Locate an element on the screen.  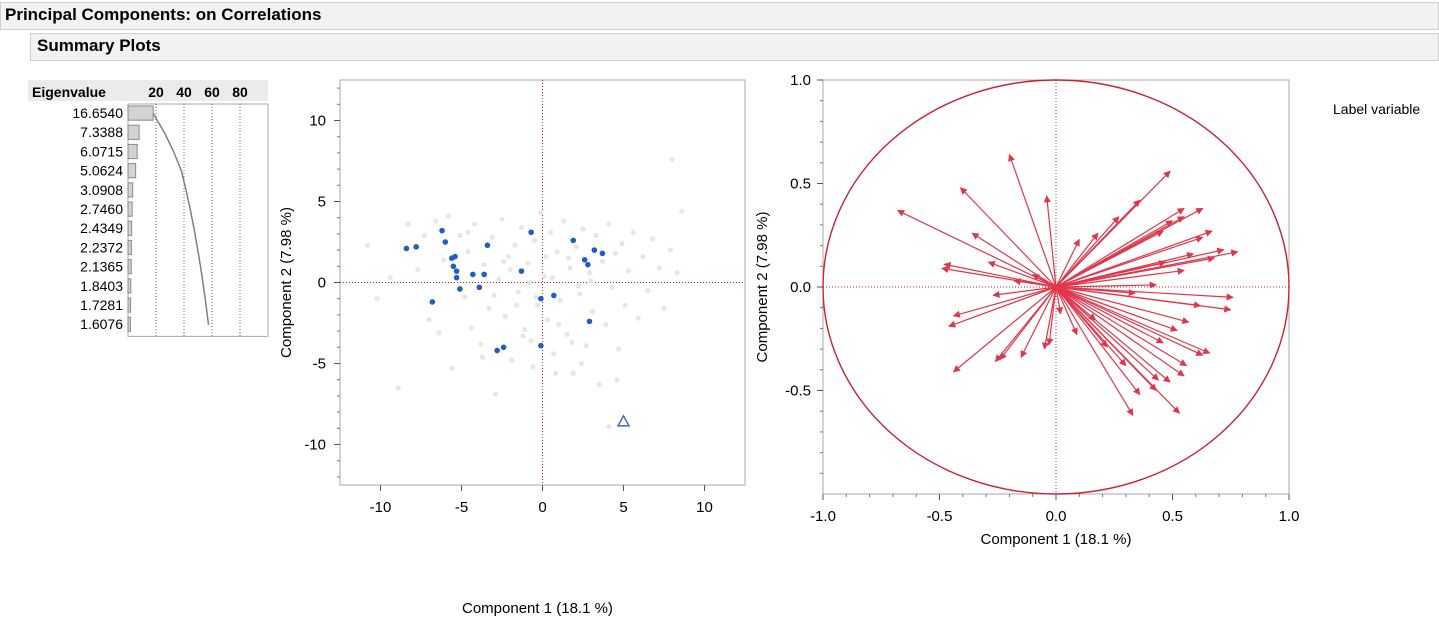
score-x-tick-3: 5 is located at coordinates (623, 507).